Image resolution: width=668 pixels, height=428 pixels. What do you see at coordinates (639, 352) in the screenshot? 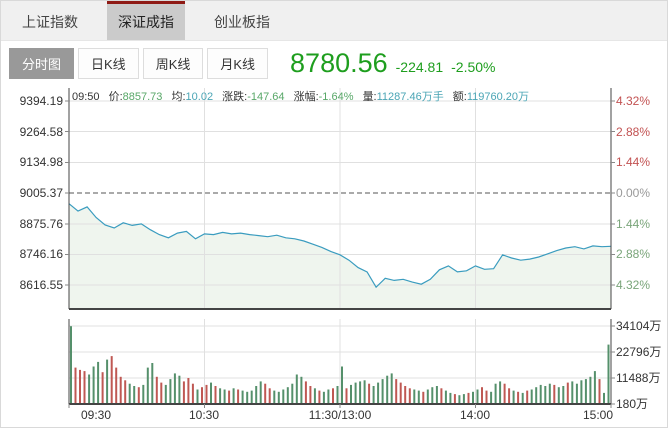
I see `y-axis-volume-label: 22796万` at bounding box center [639, 352].